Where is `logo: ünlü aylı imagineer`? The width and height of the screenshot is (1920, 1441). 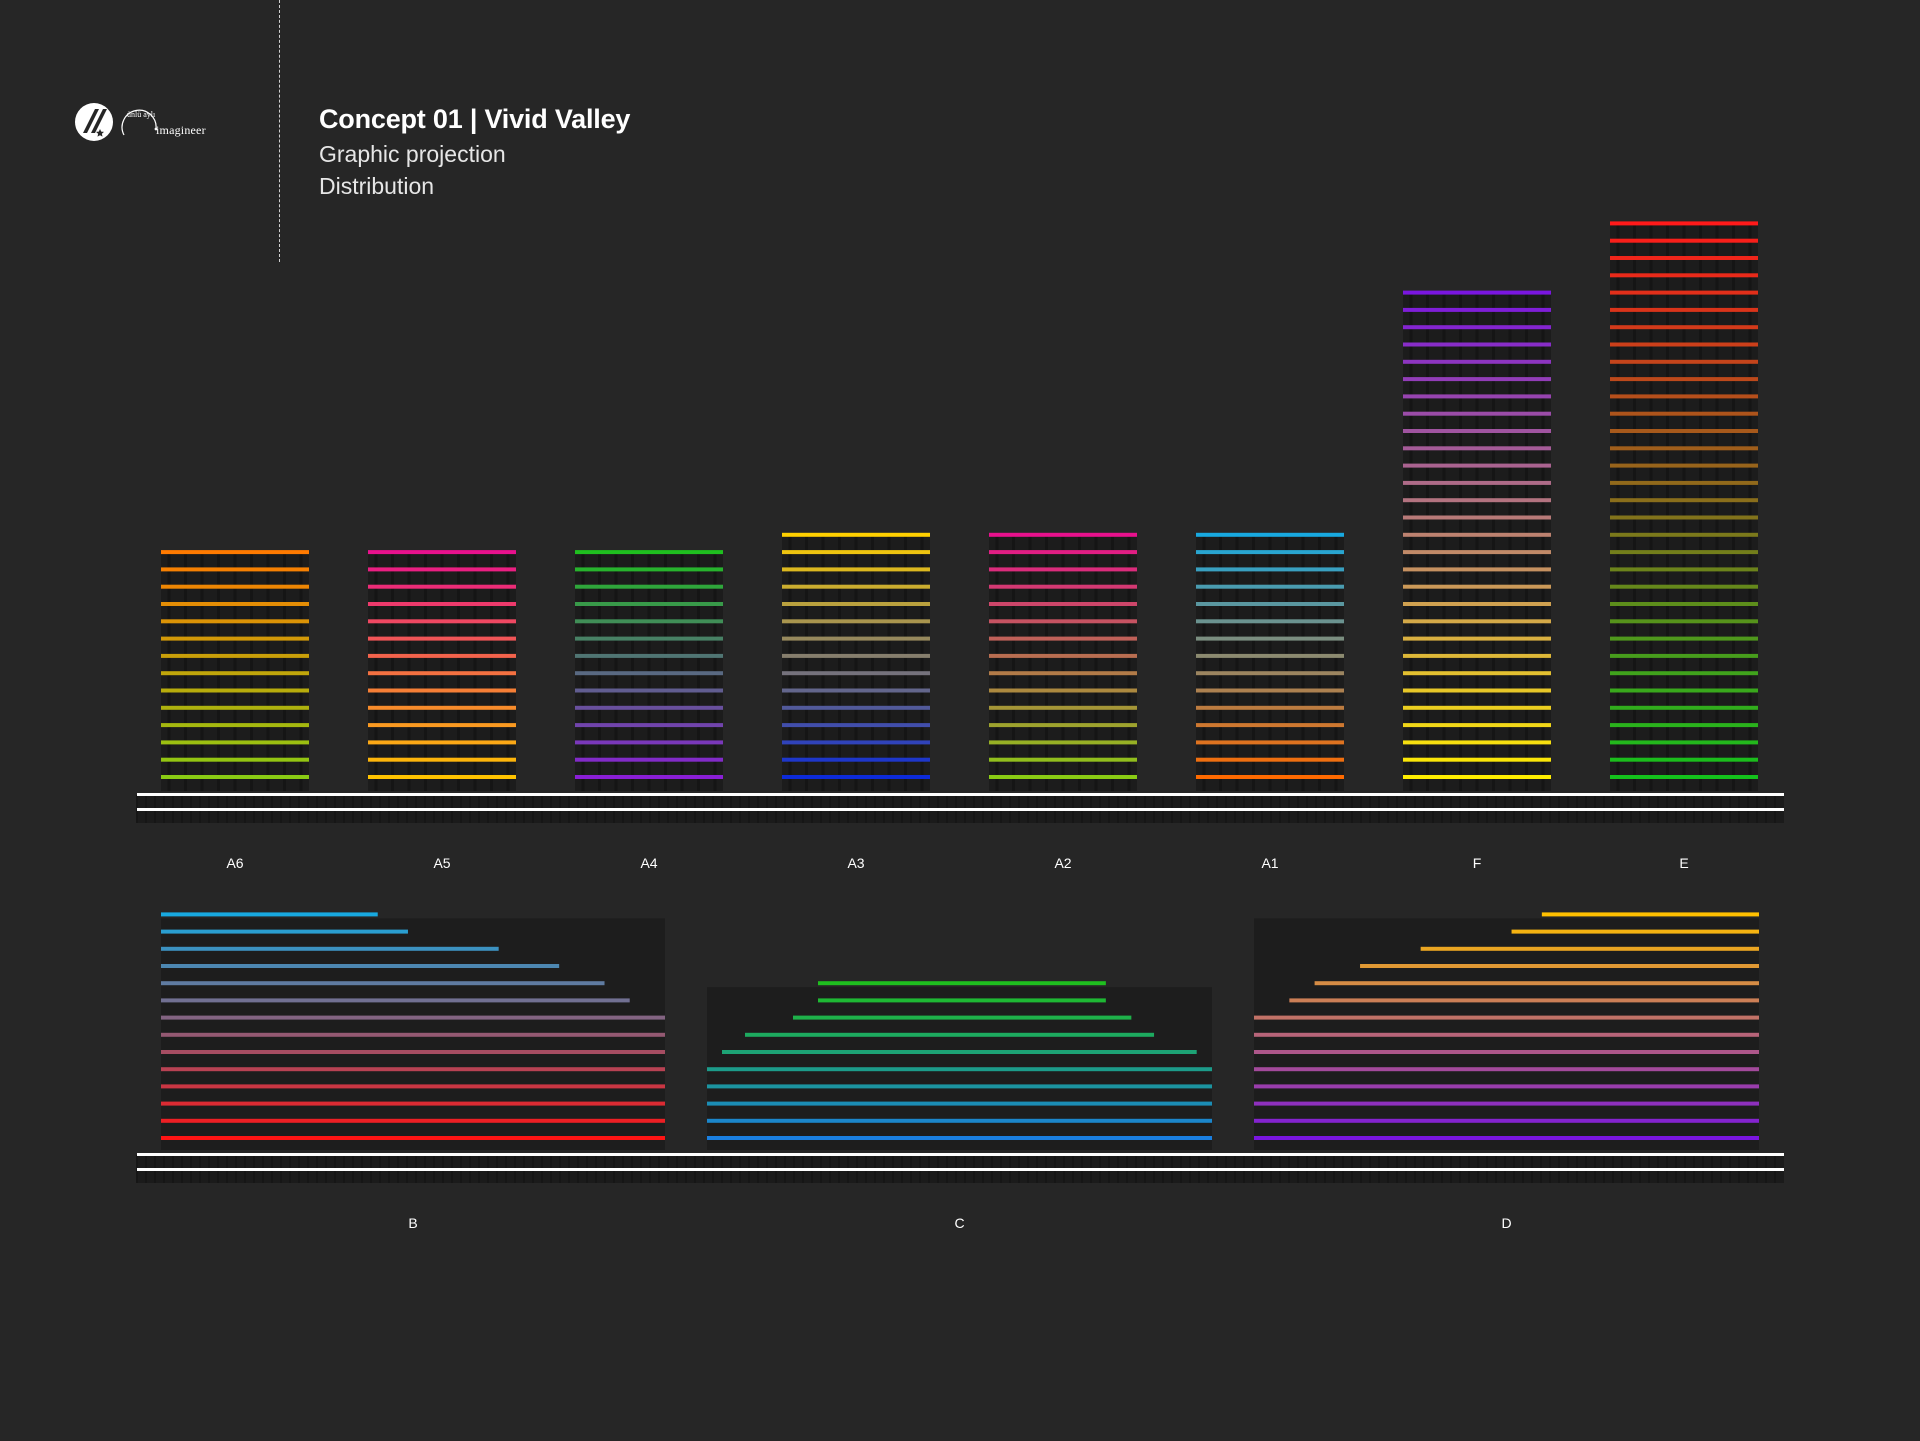
logo: ünlü aylı imagineer is located at coordinates (144, 124).